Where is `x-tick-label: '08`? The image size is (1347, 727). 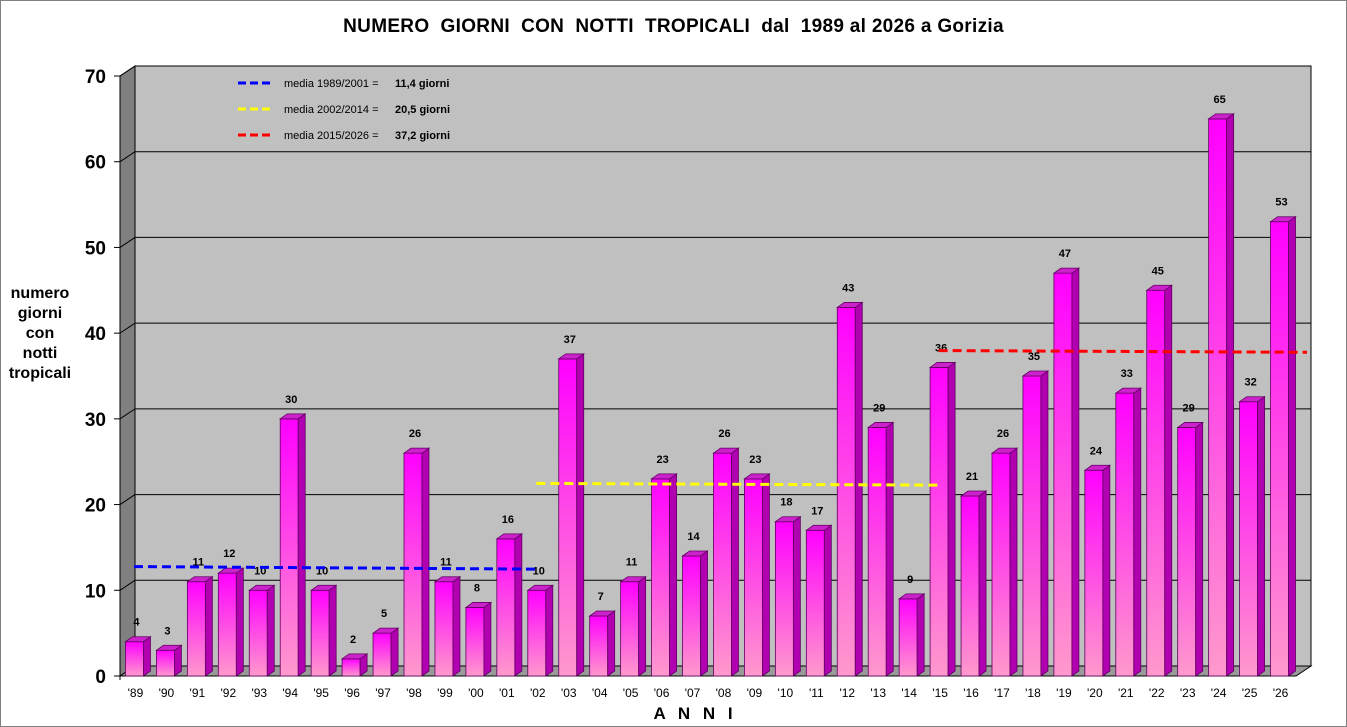 x-tick-label: '08 is located at coordinates (724, 693).